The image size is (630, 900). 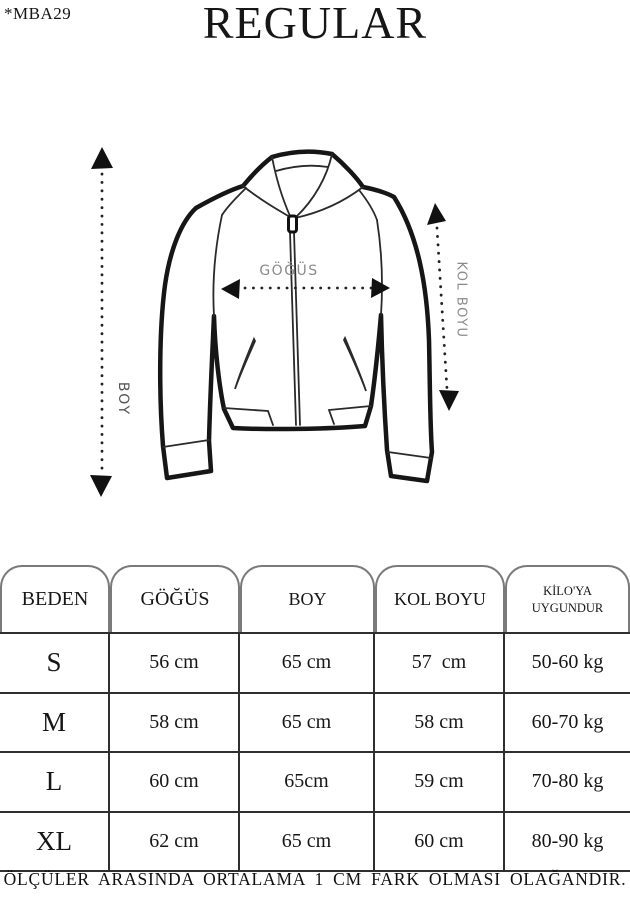 I want to click on column-header-label: BOY, so click(x=307, y=599).